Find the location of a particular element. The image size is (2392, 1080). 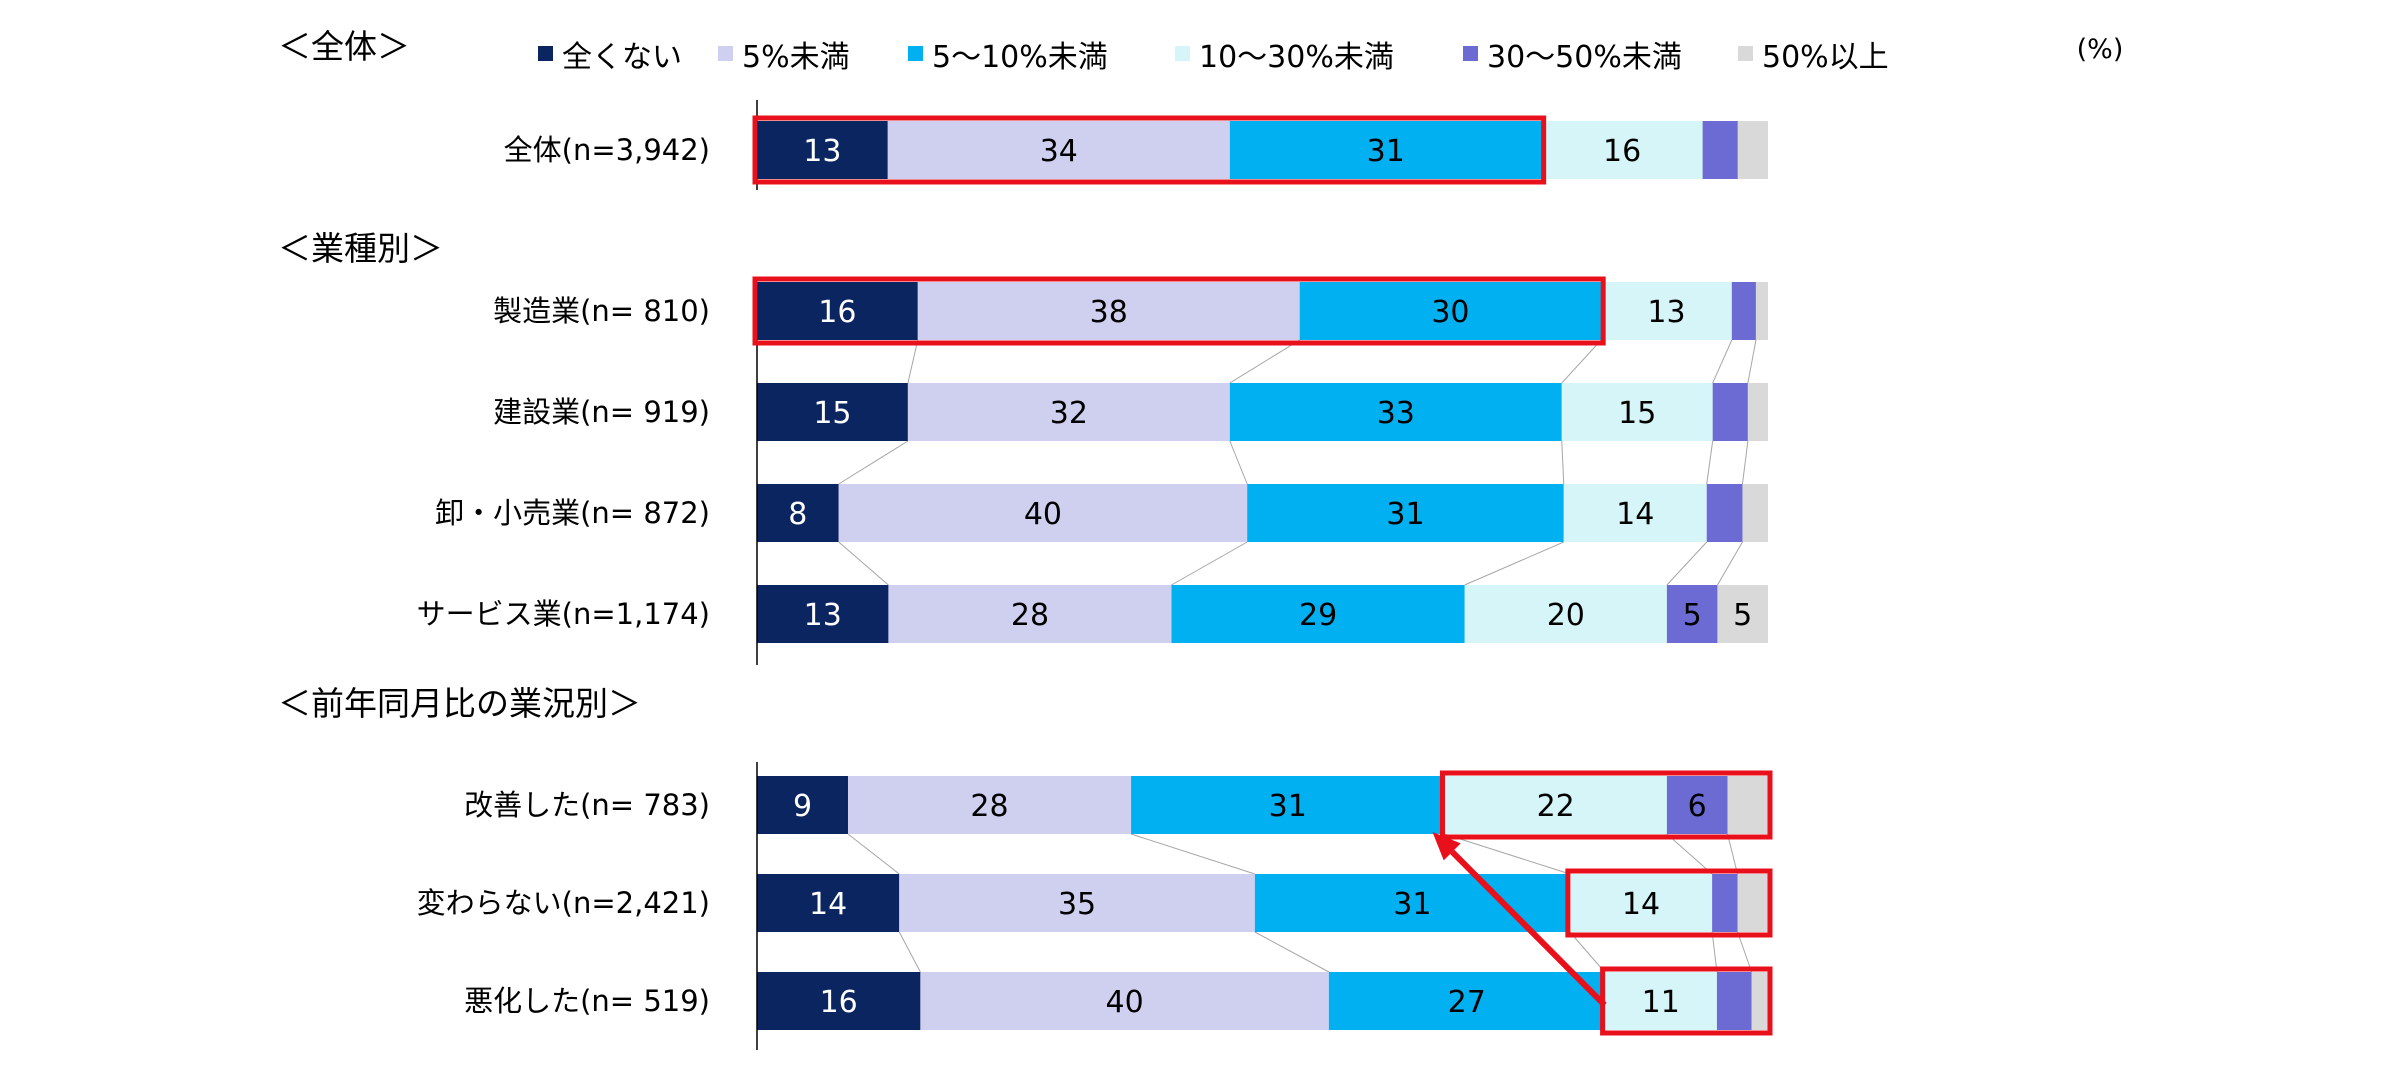

row-label: 悪化した(n= 519) is located at coordinates (587, 1001).